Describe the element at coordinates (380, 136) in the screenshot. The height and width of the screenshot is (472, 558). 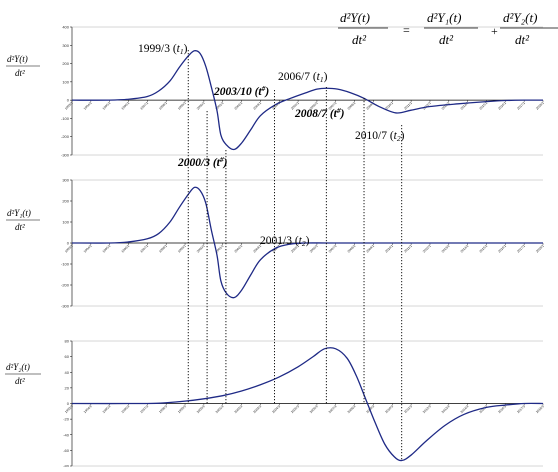
I see `event-annotation: 2010/7 (t2)` at that location.